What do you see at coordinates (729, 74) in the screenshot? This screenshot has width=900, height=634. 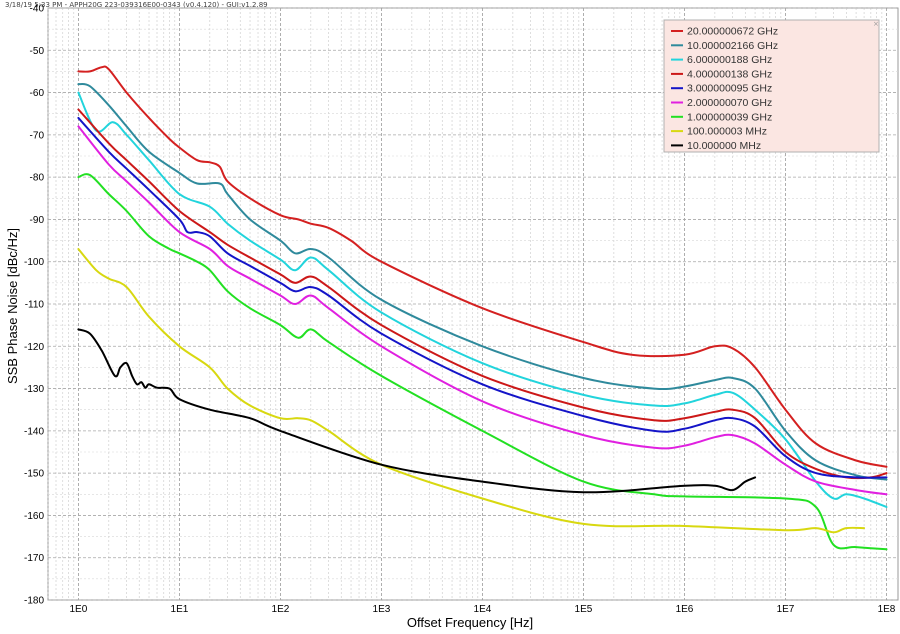 I see `legend-label: 4.000000138 GHz` at bounding box center [729, 74].